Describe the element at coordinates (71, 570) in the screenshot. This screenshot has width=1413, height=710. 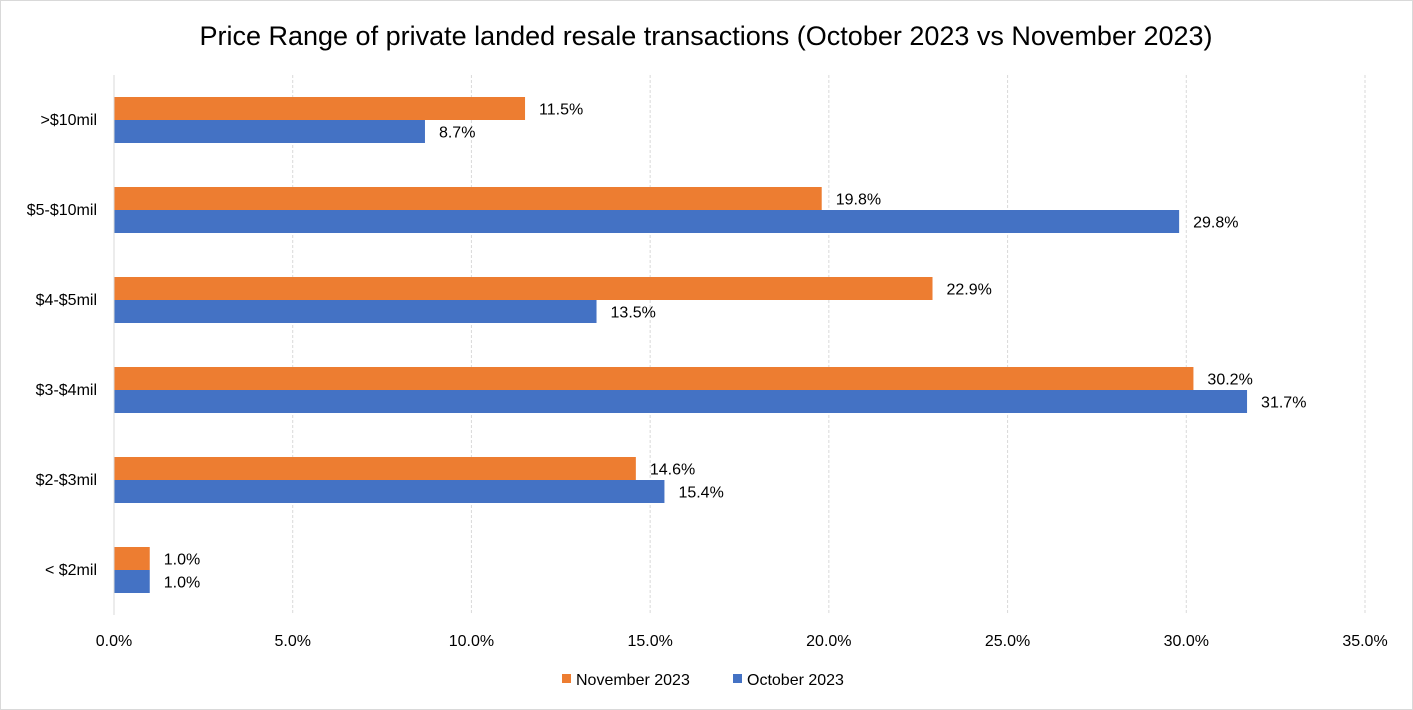
I see `y-tick-label: < $2mil` at that location.